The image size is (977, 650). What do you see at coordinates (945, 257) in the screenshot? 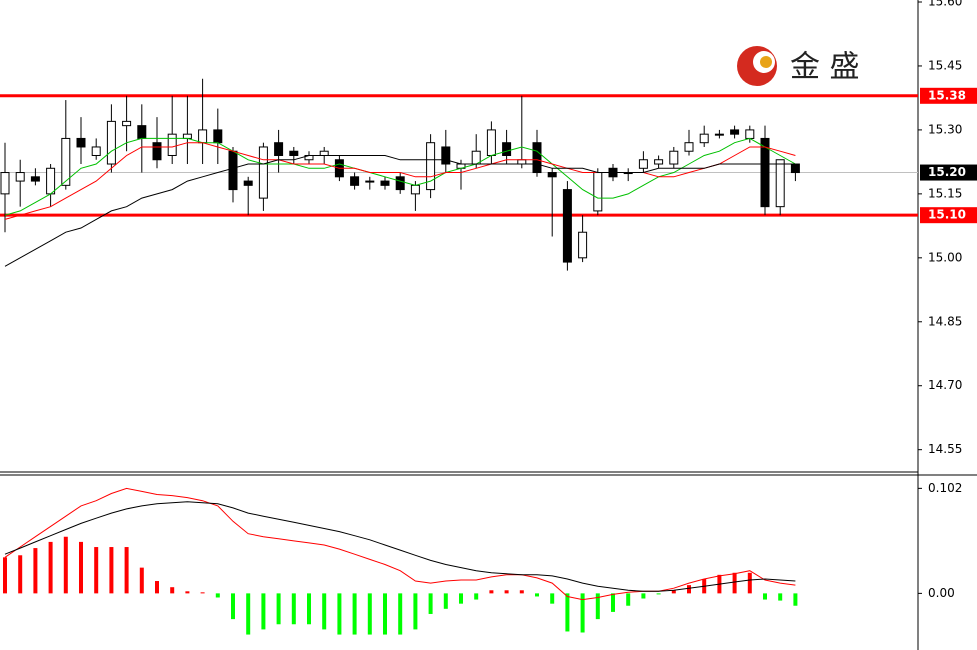
I see `y-tick-label: 15.00` at bounding box center [945, 257].